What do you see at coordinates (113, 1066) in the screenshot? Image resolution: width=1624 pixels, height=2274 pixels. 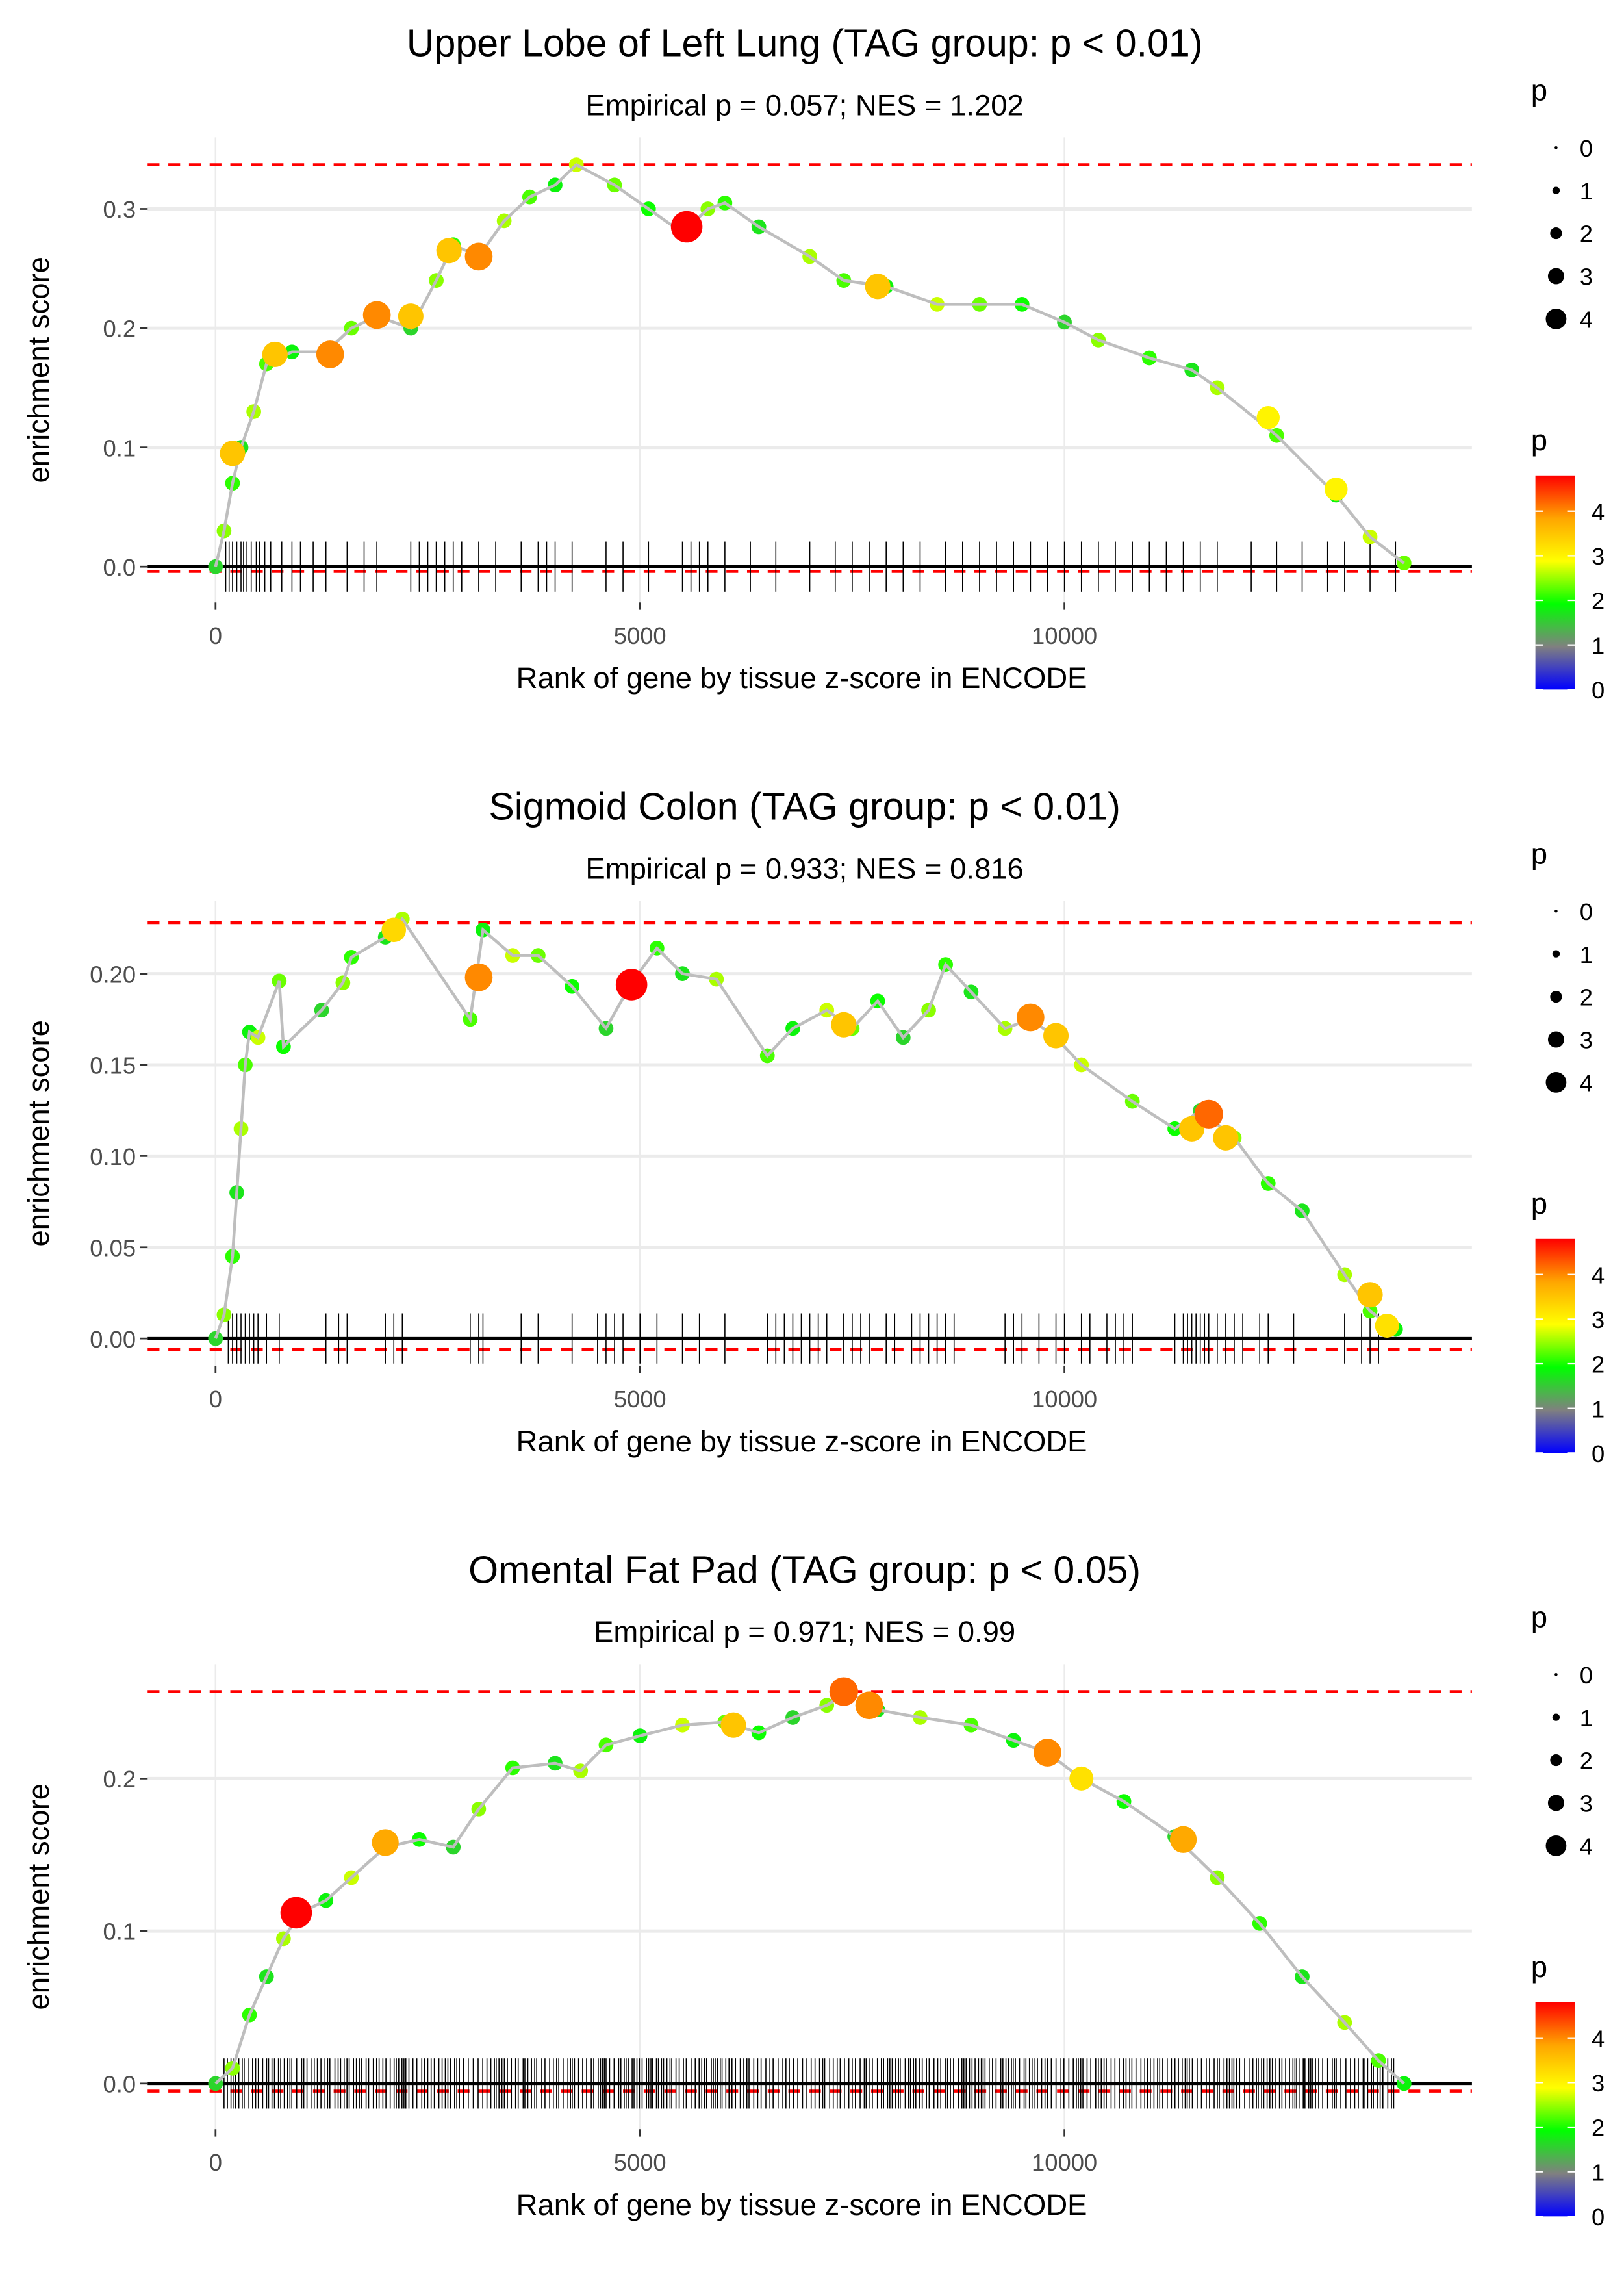 I see `y-tick-label: 0.15` at bounding box center [113, 1066].